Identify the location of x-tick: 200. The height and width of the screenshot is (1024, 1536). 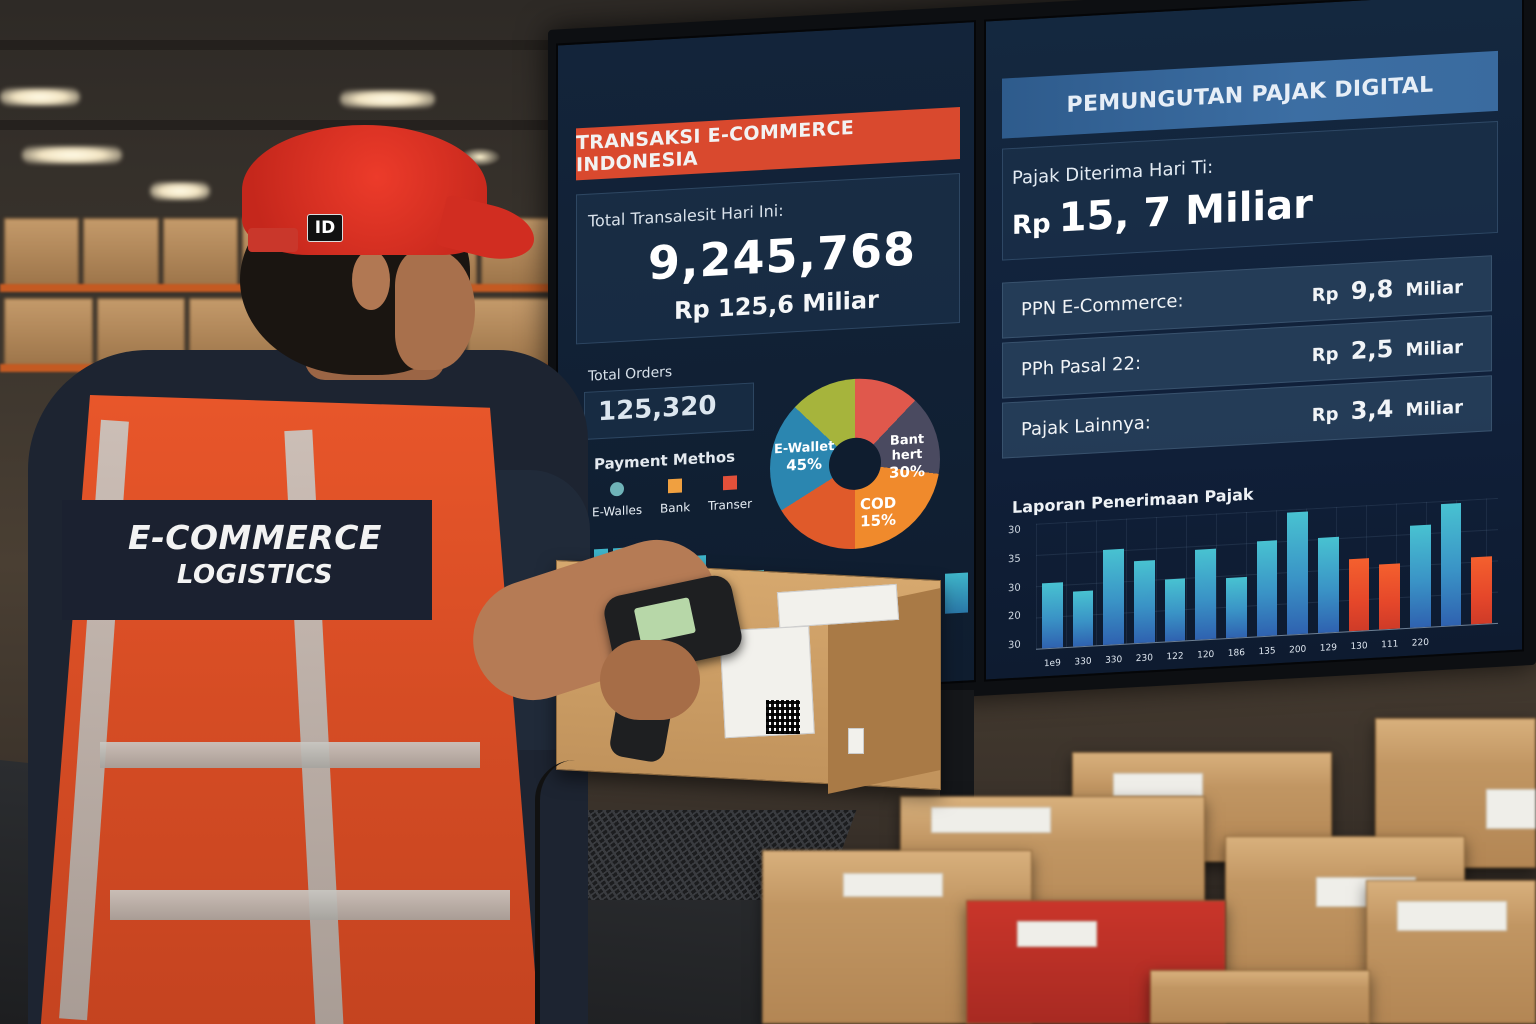
(1298, 650).